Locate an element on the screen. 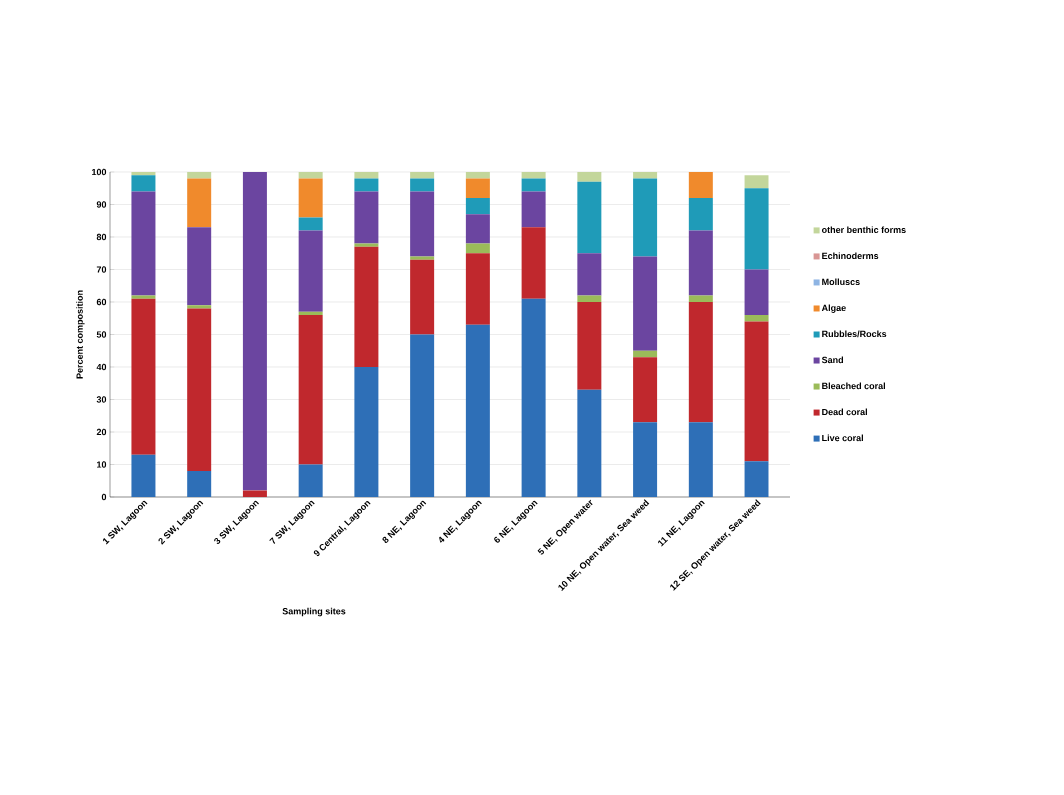 The image size is (1064, 795). legend-label: Bleached coral is located at coordinates (853, 386).